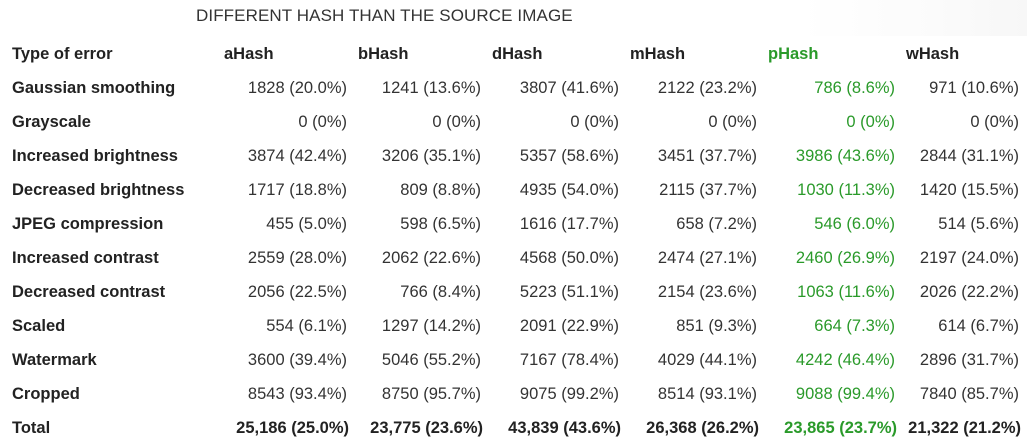 This screenshot has width=1027, height=445. What do you see at coordinates (31, 427) in the screenshot?
I see `total-label: Total` at bounding box center [31, 427].